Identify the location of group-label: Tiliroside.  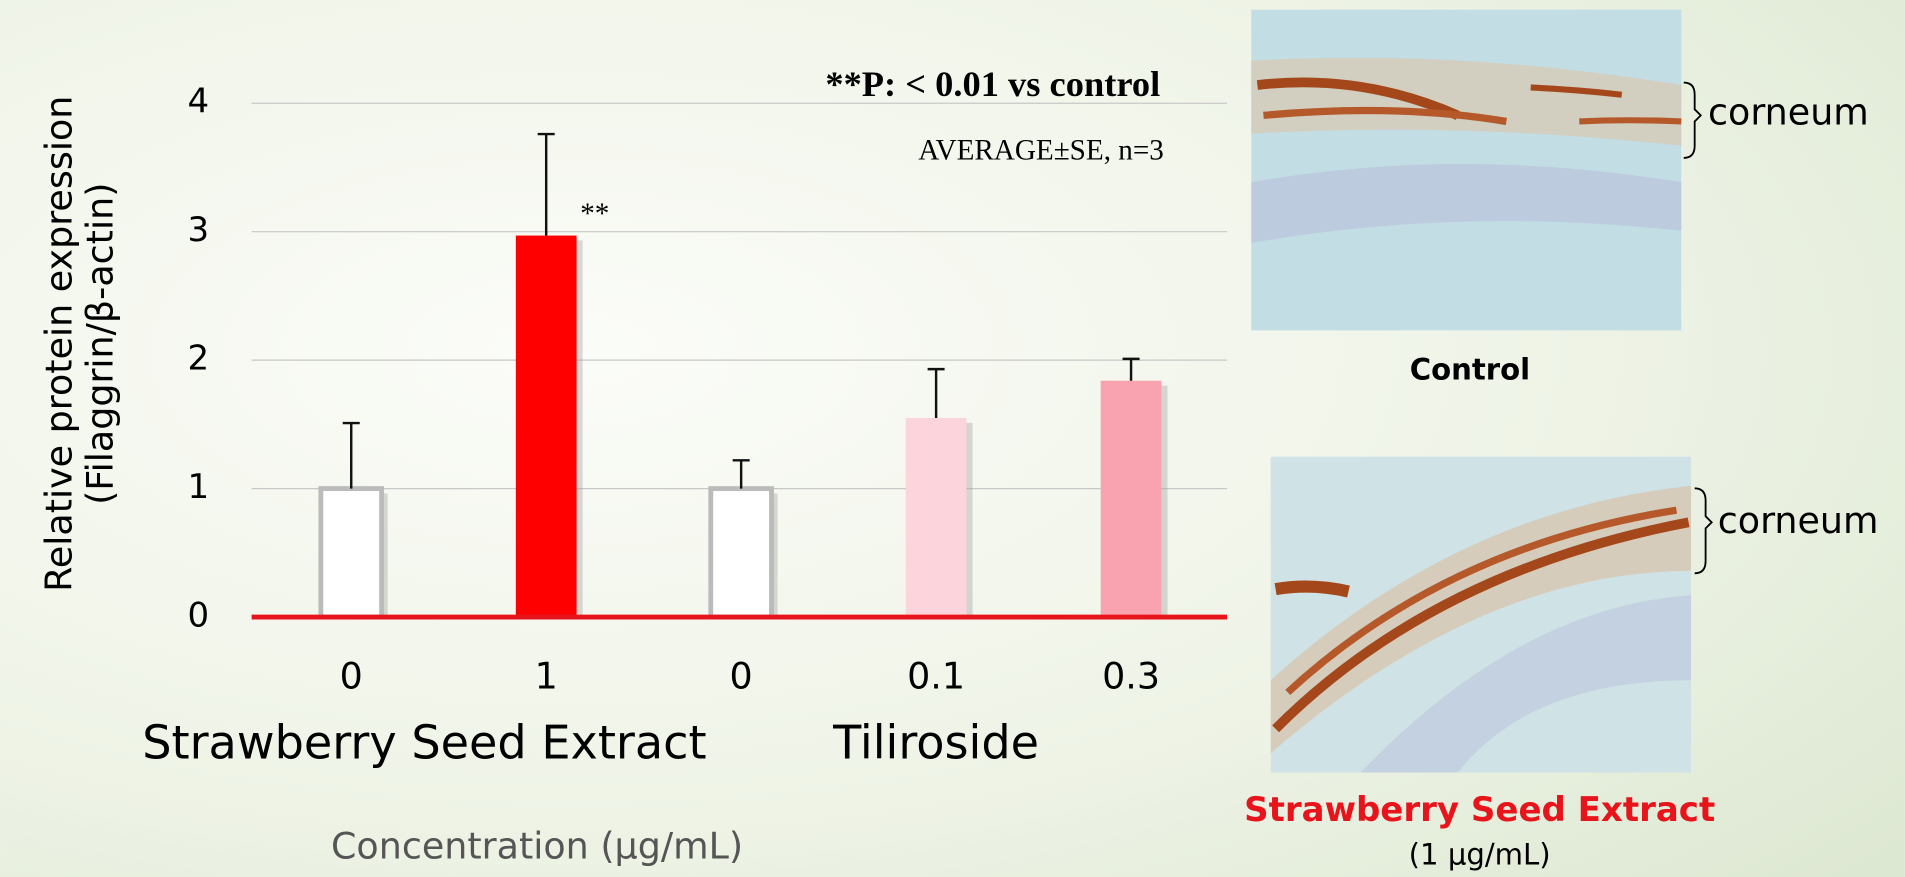
(935, 742).